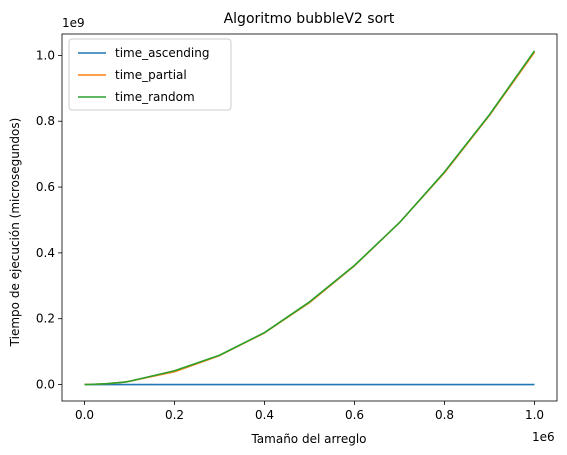 This screenshot has width=567, height=455. What do you see at coordinates (45, 55) in the screenshot?
I see `y-tick-label: 1.0` at bounding box center [45, 55].